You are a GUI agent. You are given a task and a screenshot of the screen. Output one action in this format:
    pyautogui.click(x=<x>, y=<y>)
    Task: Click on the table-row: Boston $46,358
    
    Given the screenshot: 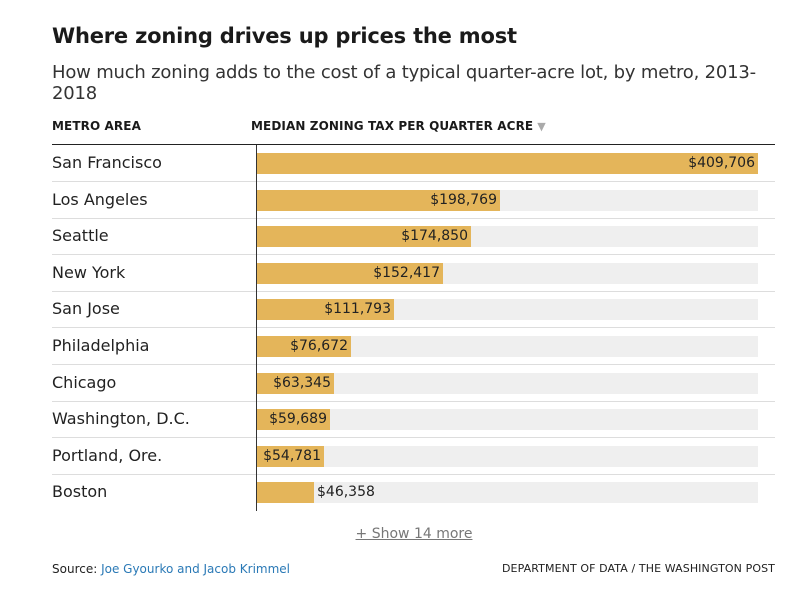 What is the action you would take?
    pyautogui.click(x=413, y=492)
    